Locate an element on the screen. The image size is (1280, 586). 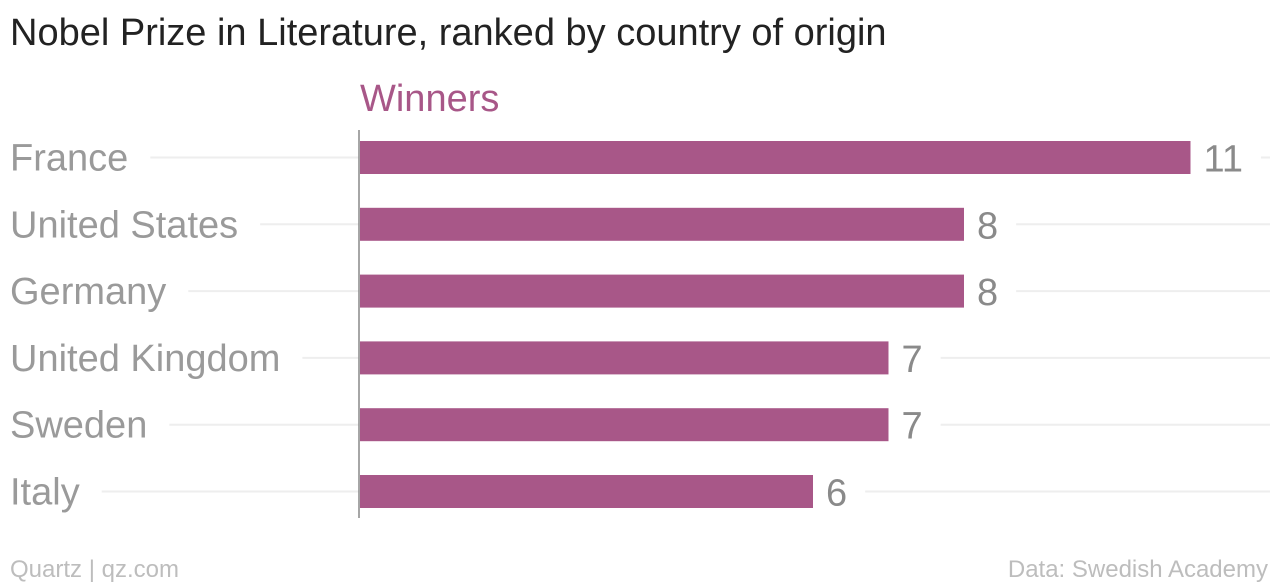
series-label-winners: Winners is located at coordinates (430, 99).